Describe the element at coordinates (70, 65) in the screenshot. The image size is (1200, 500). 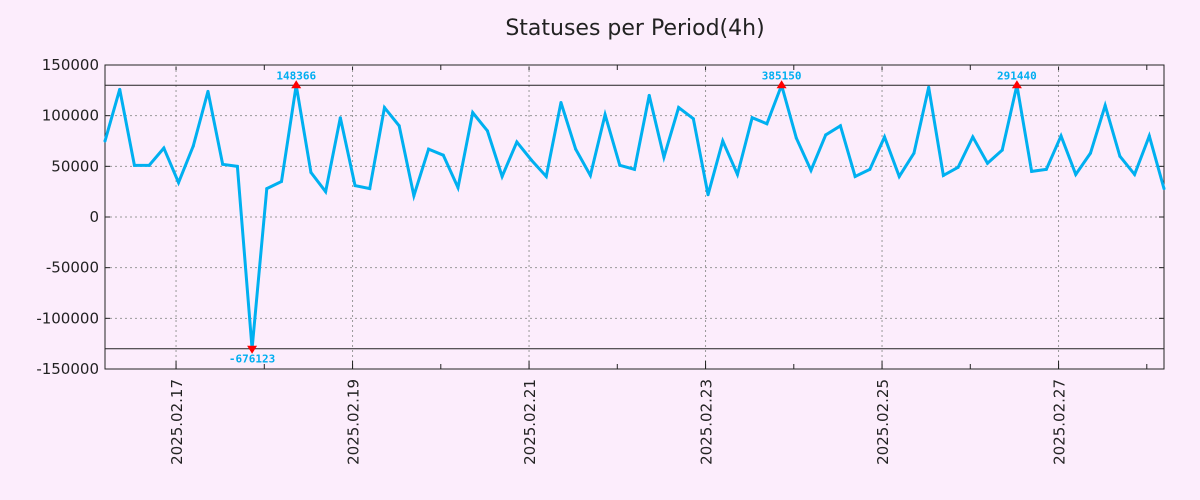
I see `y-tick-label: 150000` at that location.